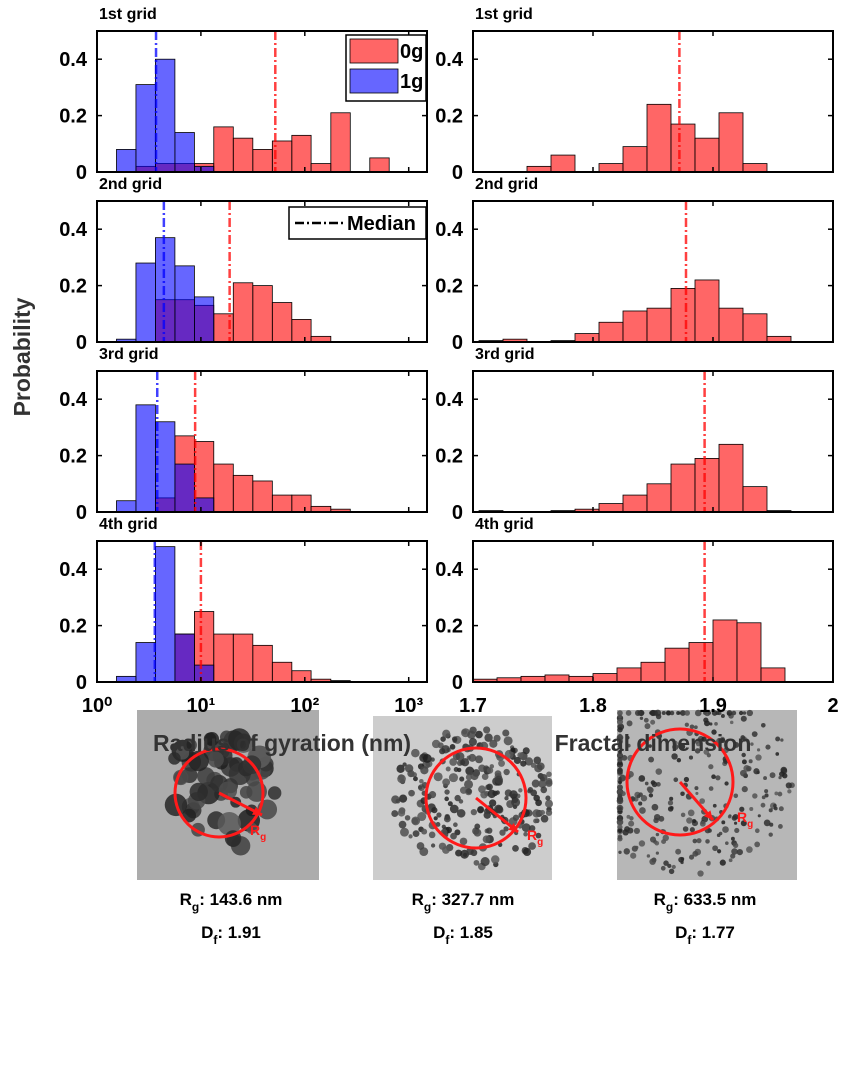 This screenshot has width=841, height=1067. Describe the element at coordinates (258, 832) in the screenshot. I see `inset-label: Rg` at that location.